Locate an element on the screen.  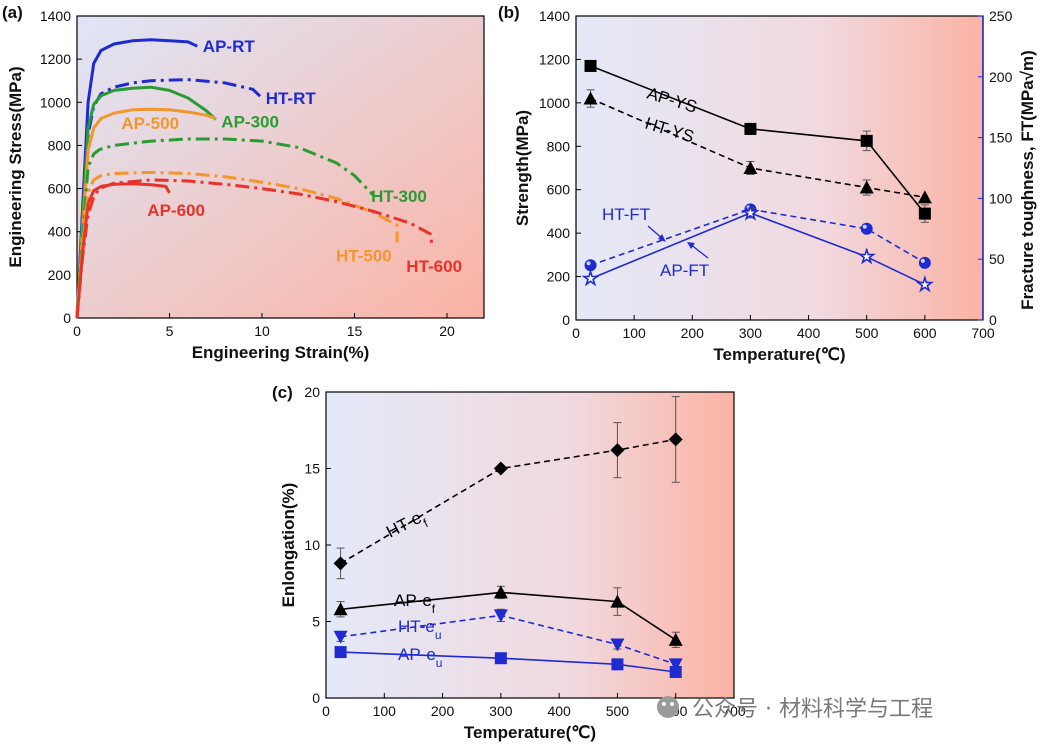
x-tick-label: 10 is located at coordinates (262, 331).